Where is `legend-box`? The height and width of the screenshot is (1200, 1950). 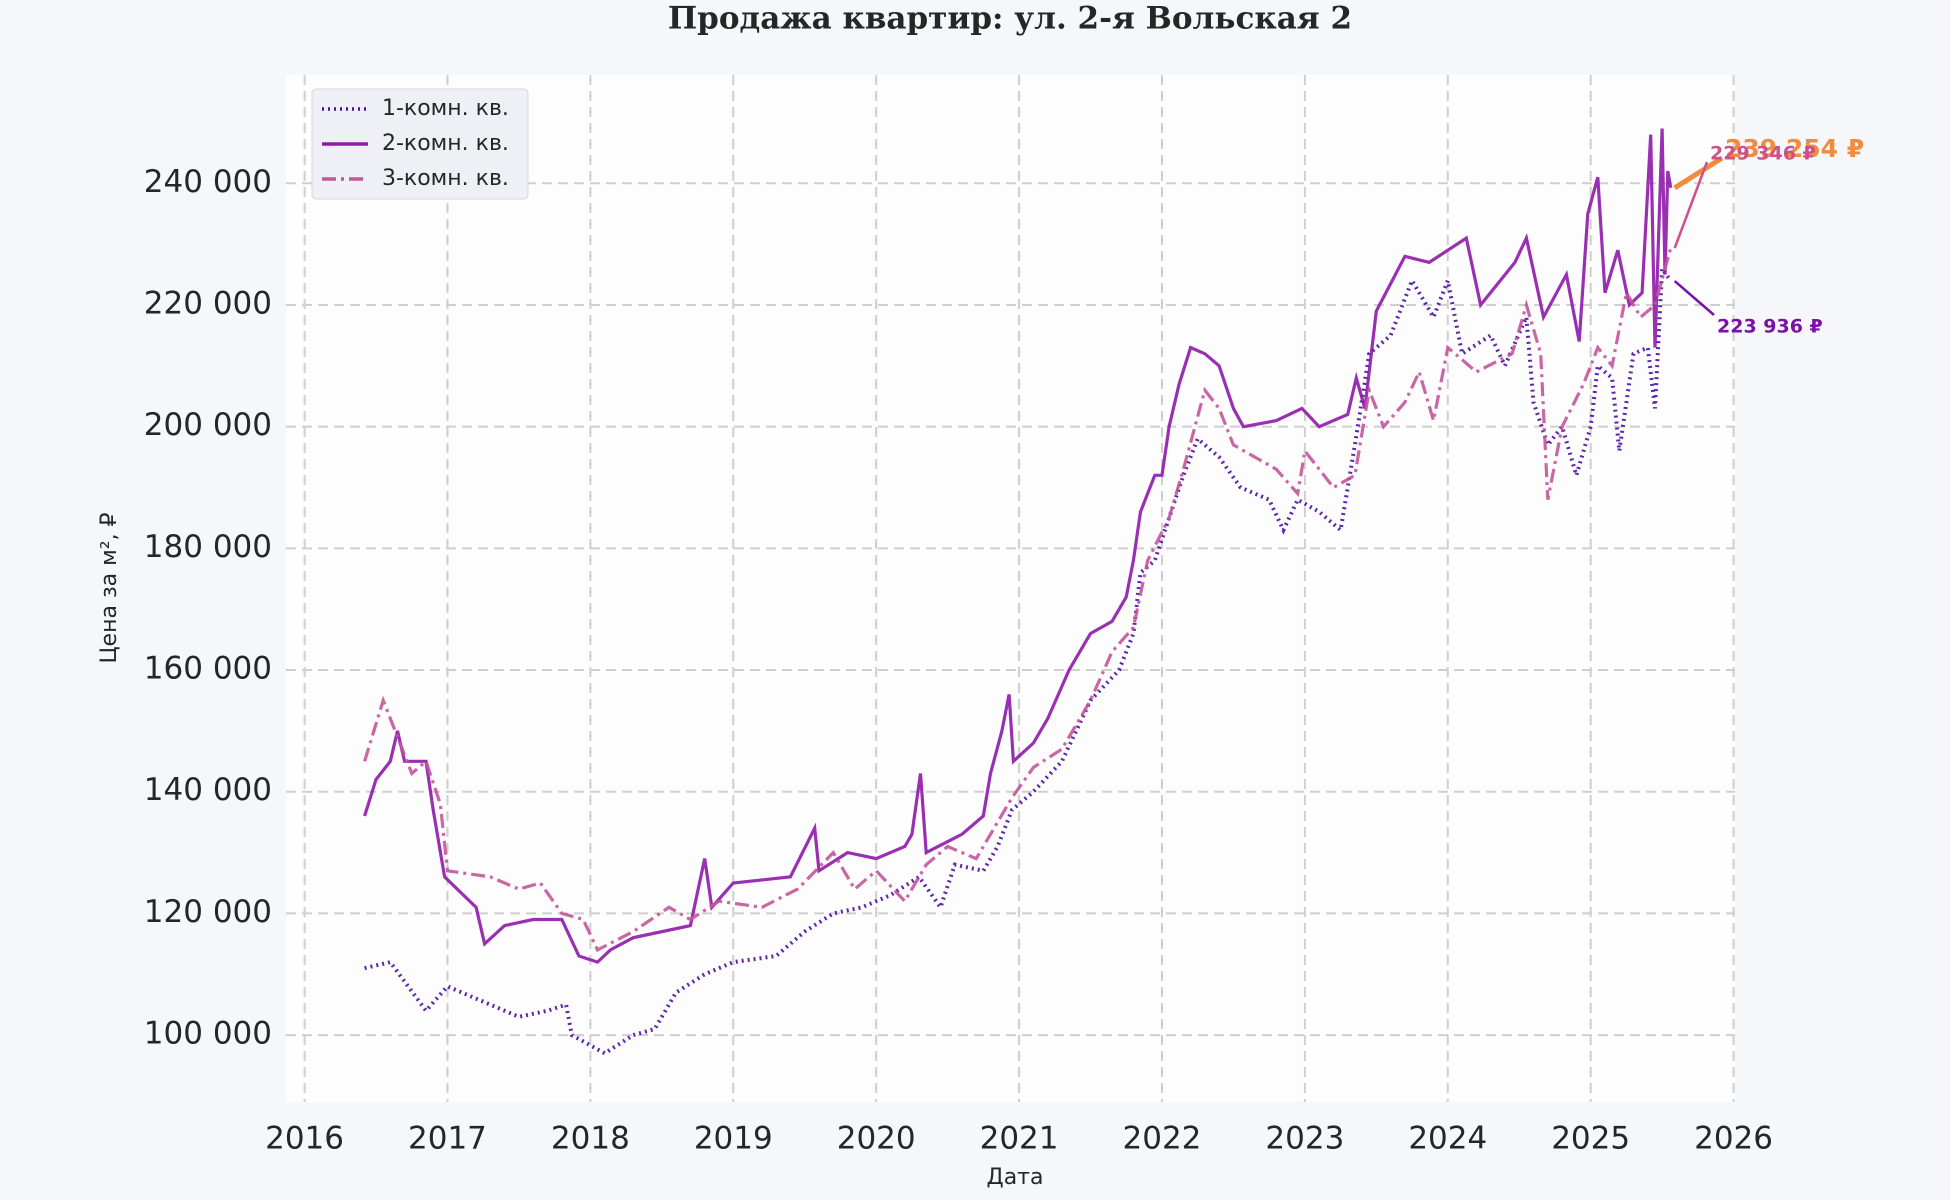 legend-box is located at coordinates (420, 144).